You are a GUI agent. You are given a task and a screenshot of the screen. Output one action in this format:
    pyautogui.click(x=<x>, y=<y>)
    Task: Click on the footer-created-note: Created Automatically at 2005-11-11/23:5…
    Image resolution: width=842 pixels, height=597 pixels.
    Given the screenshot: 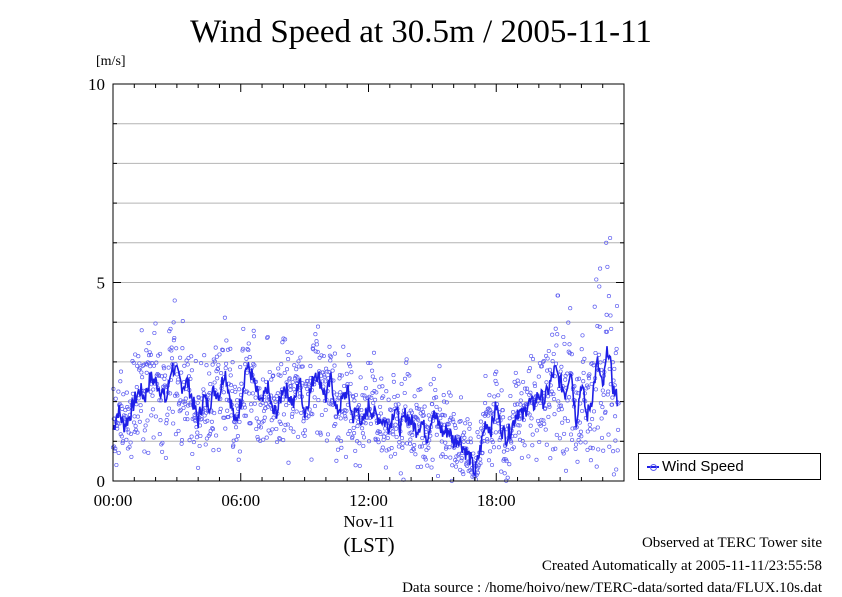 What is the action you would take?
    pyautogui.click(x=681, y=566)
    